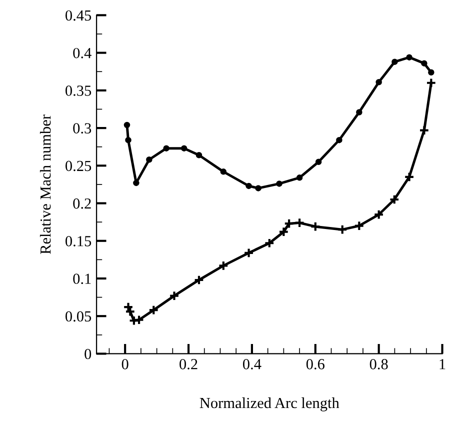  What do you see at coordinates (45, 184) in the screenshot?
I see `y-axis-title: Relative Mach number` at bounding box center [45, 184].